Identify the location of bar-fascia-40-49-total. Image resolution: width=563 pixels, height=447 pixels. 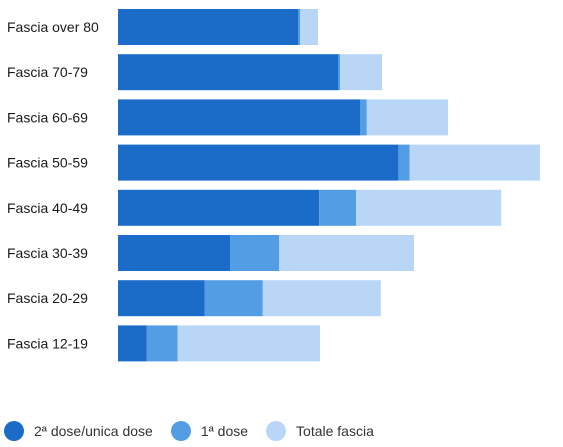
(429, 207).